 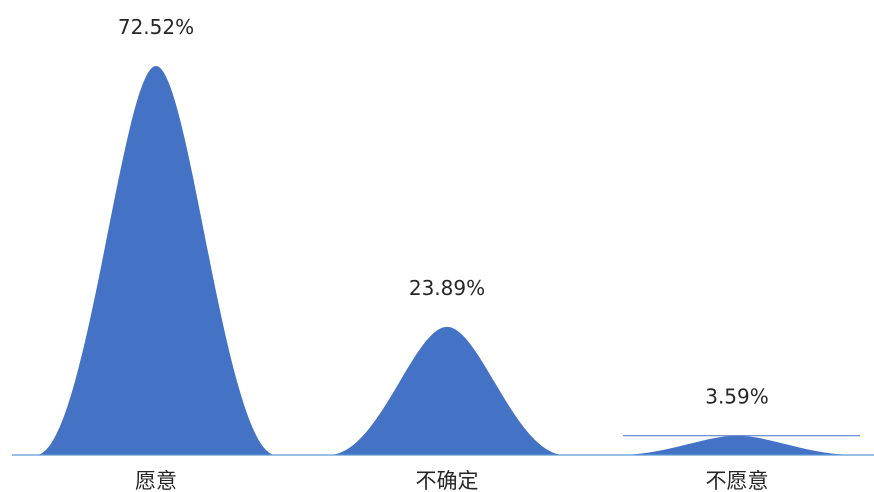 I want to click on category-label-3: 不愿意, so click(x=737, y=480).